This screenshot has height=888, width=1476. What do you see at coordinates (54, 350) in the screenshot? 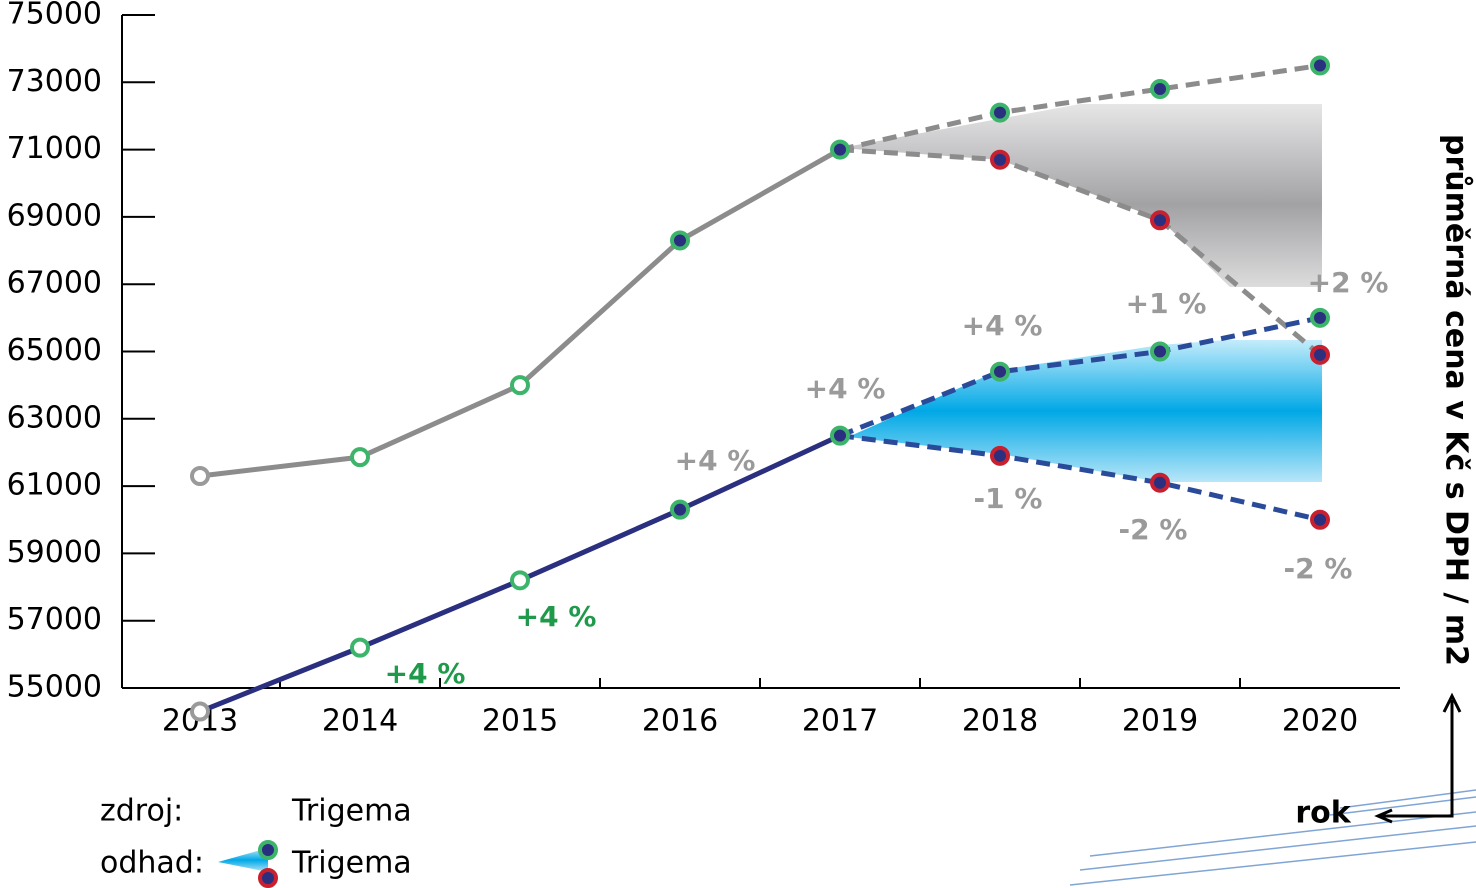
I see `y-tick-label: 65000` at bounding box center [54, 350].